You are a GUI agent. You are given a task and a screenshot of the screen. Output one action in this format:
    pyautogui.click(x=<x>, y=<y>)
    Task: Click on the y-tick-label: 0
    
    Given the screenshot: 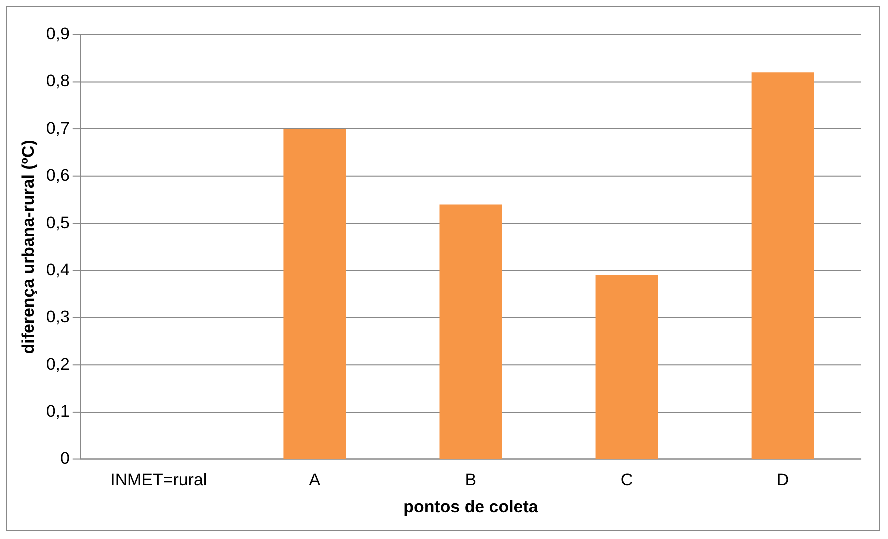 What is the action you would take?
    pyautogui.click(x=65, y=458)
    